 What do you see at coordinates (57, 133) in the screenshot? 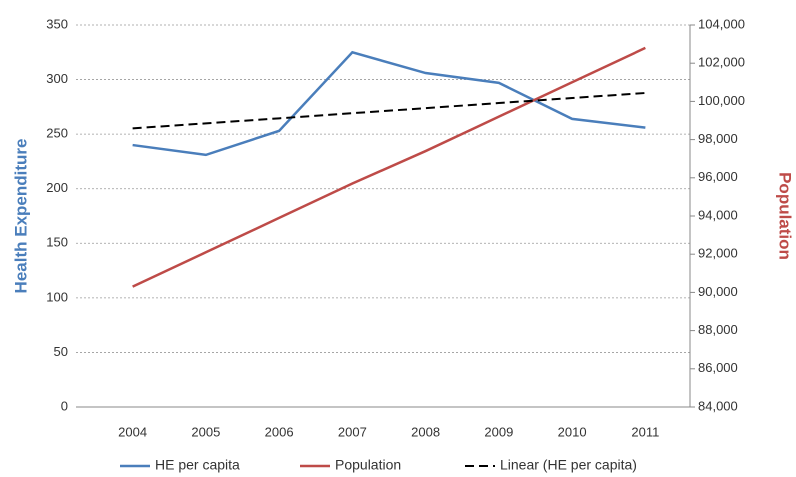
I see `y-tick-label: 250` at bounding box center [57, 133].